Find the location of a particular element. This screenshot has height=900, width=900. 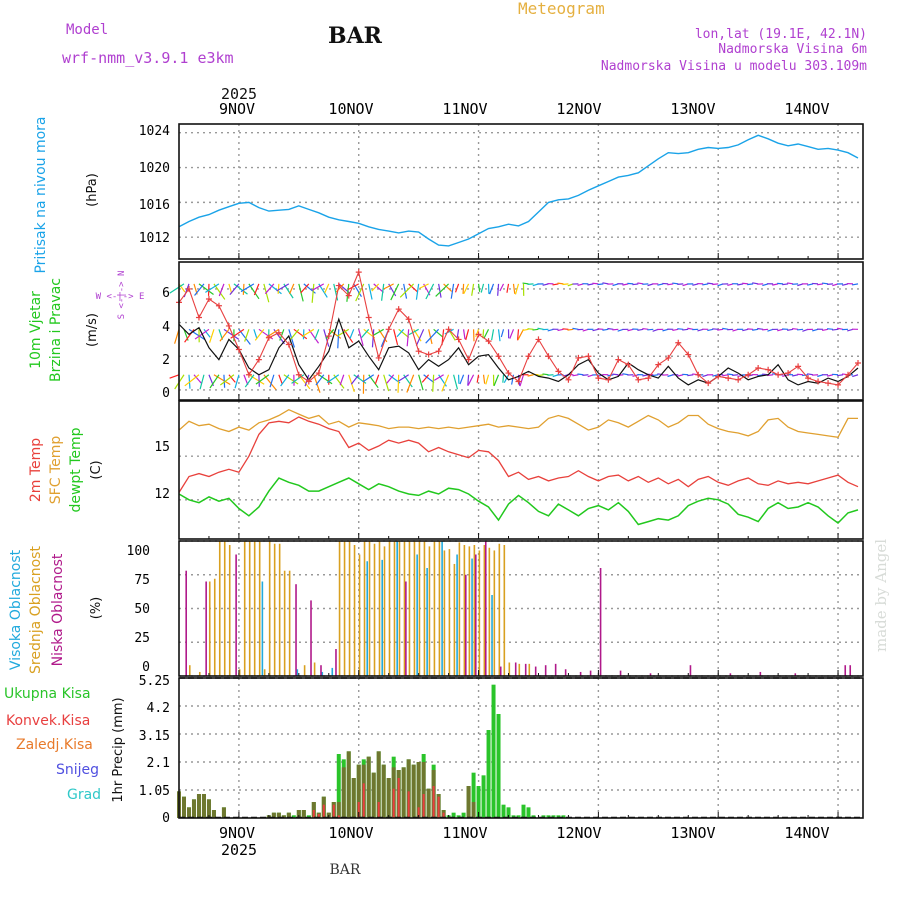

wind-unit: (m/s) is located at coordinates (92, 330).